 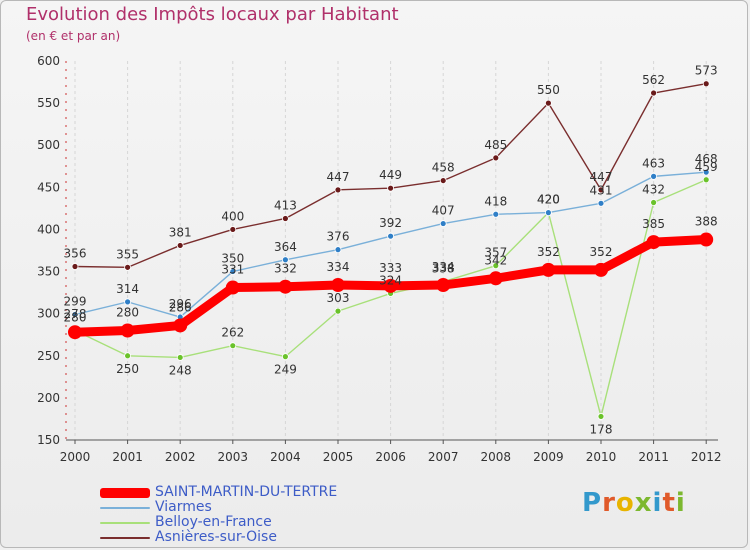 I want to click on data-label: 314, so click(x=127, y=289).